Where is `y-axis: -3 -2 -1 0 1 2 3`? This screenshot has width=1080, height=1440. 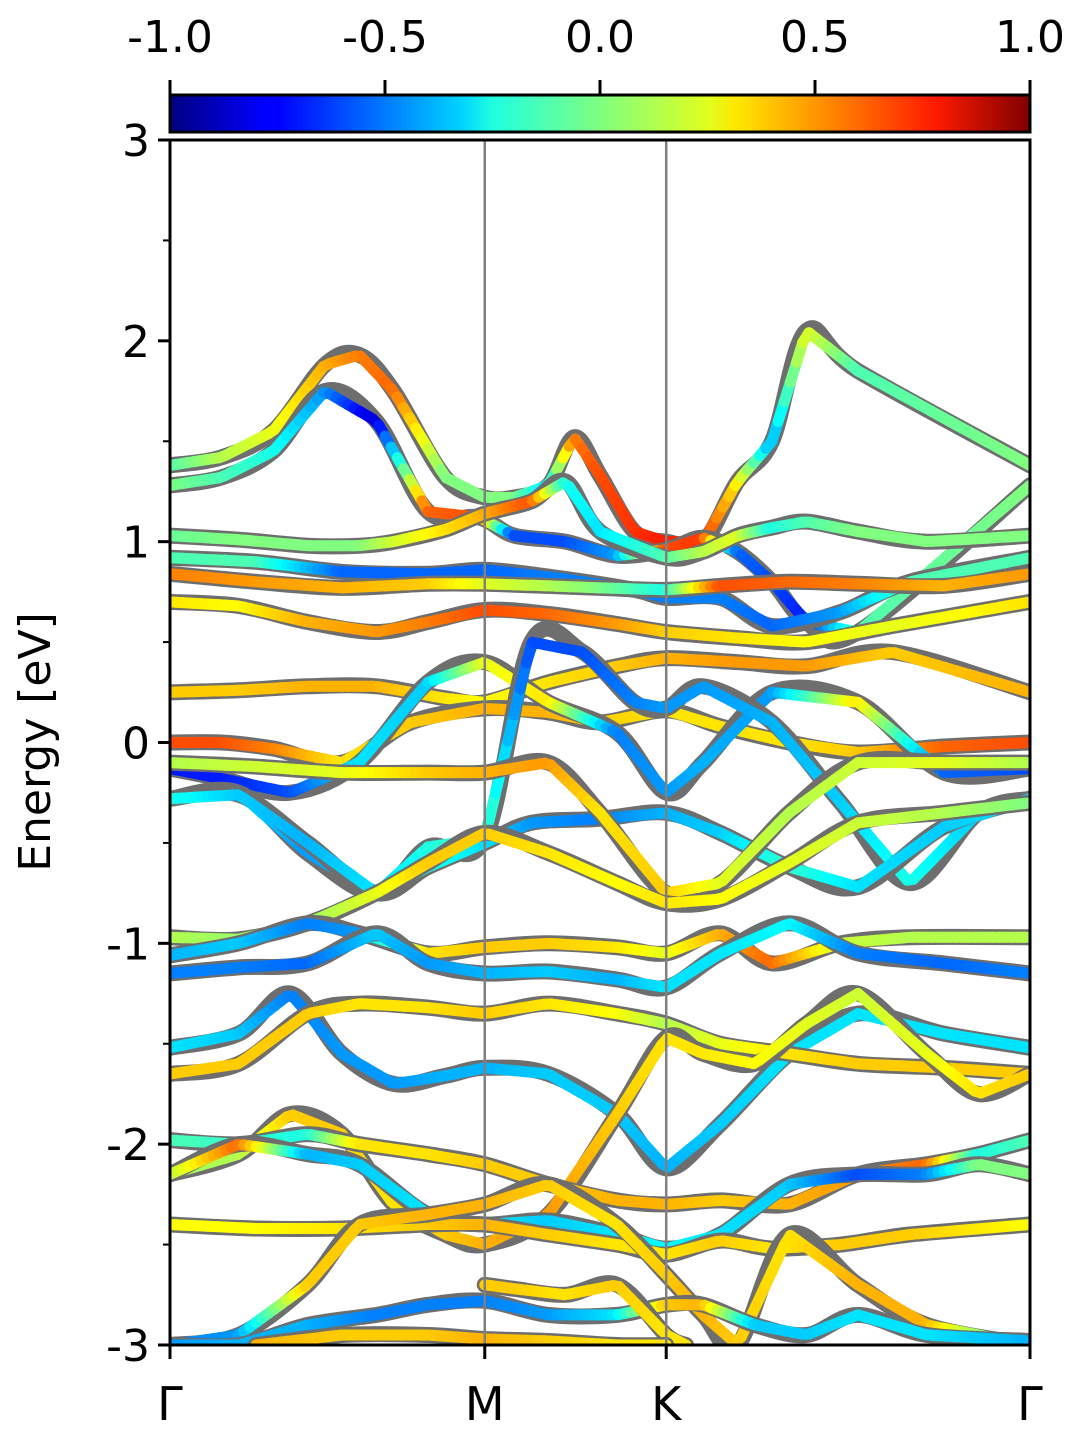
y-axis: -3 -2 -1 0 1 2 3 is located at coordinates (138, 744).